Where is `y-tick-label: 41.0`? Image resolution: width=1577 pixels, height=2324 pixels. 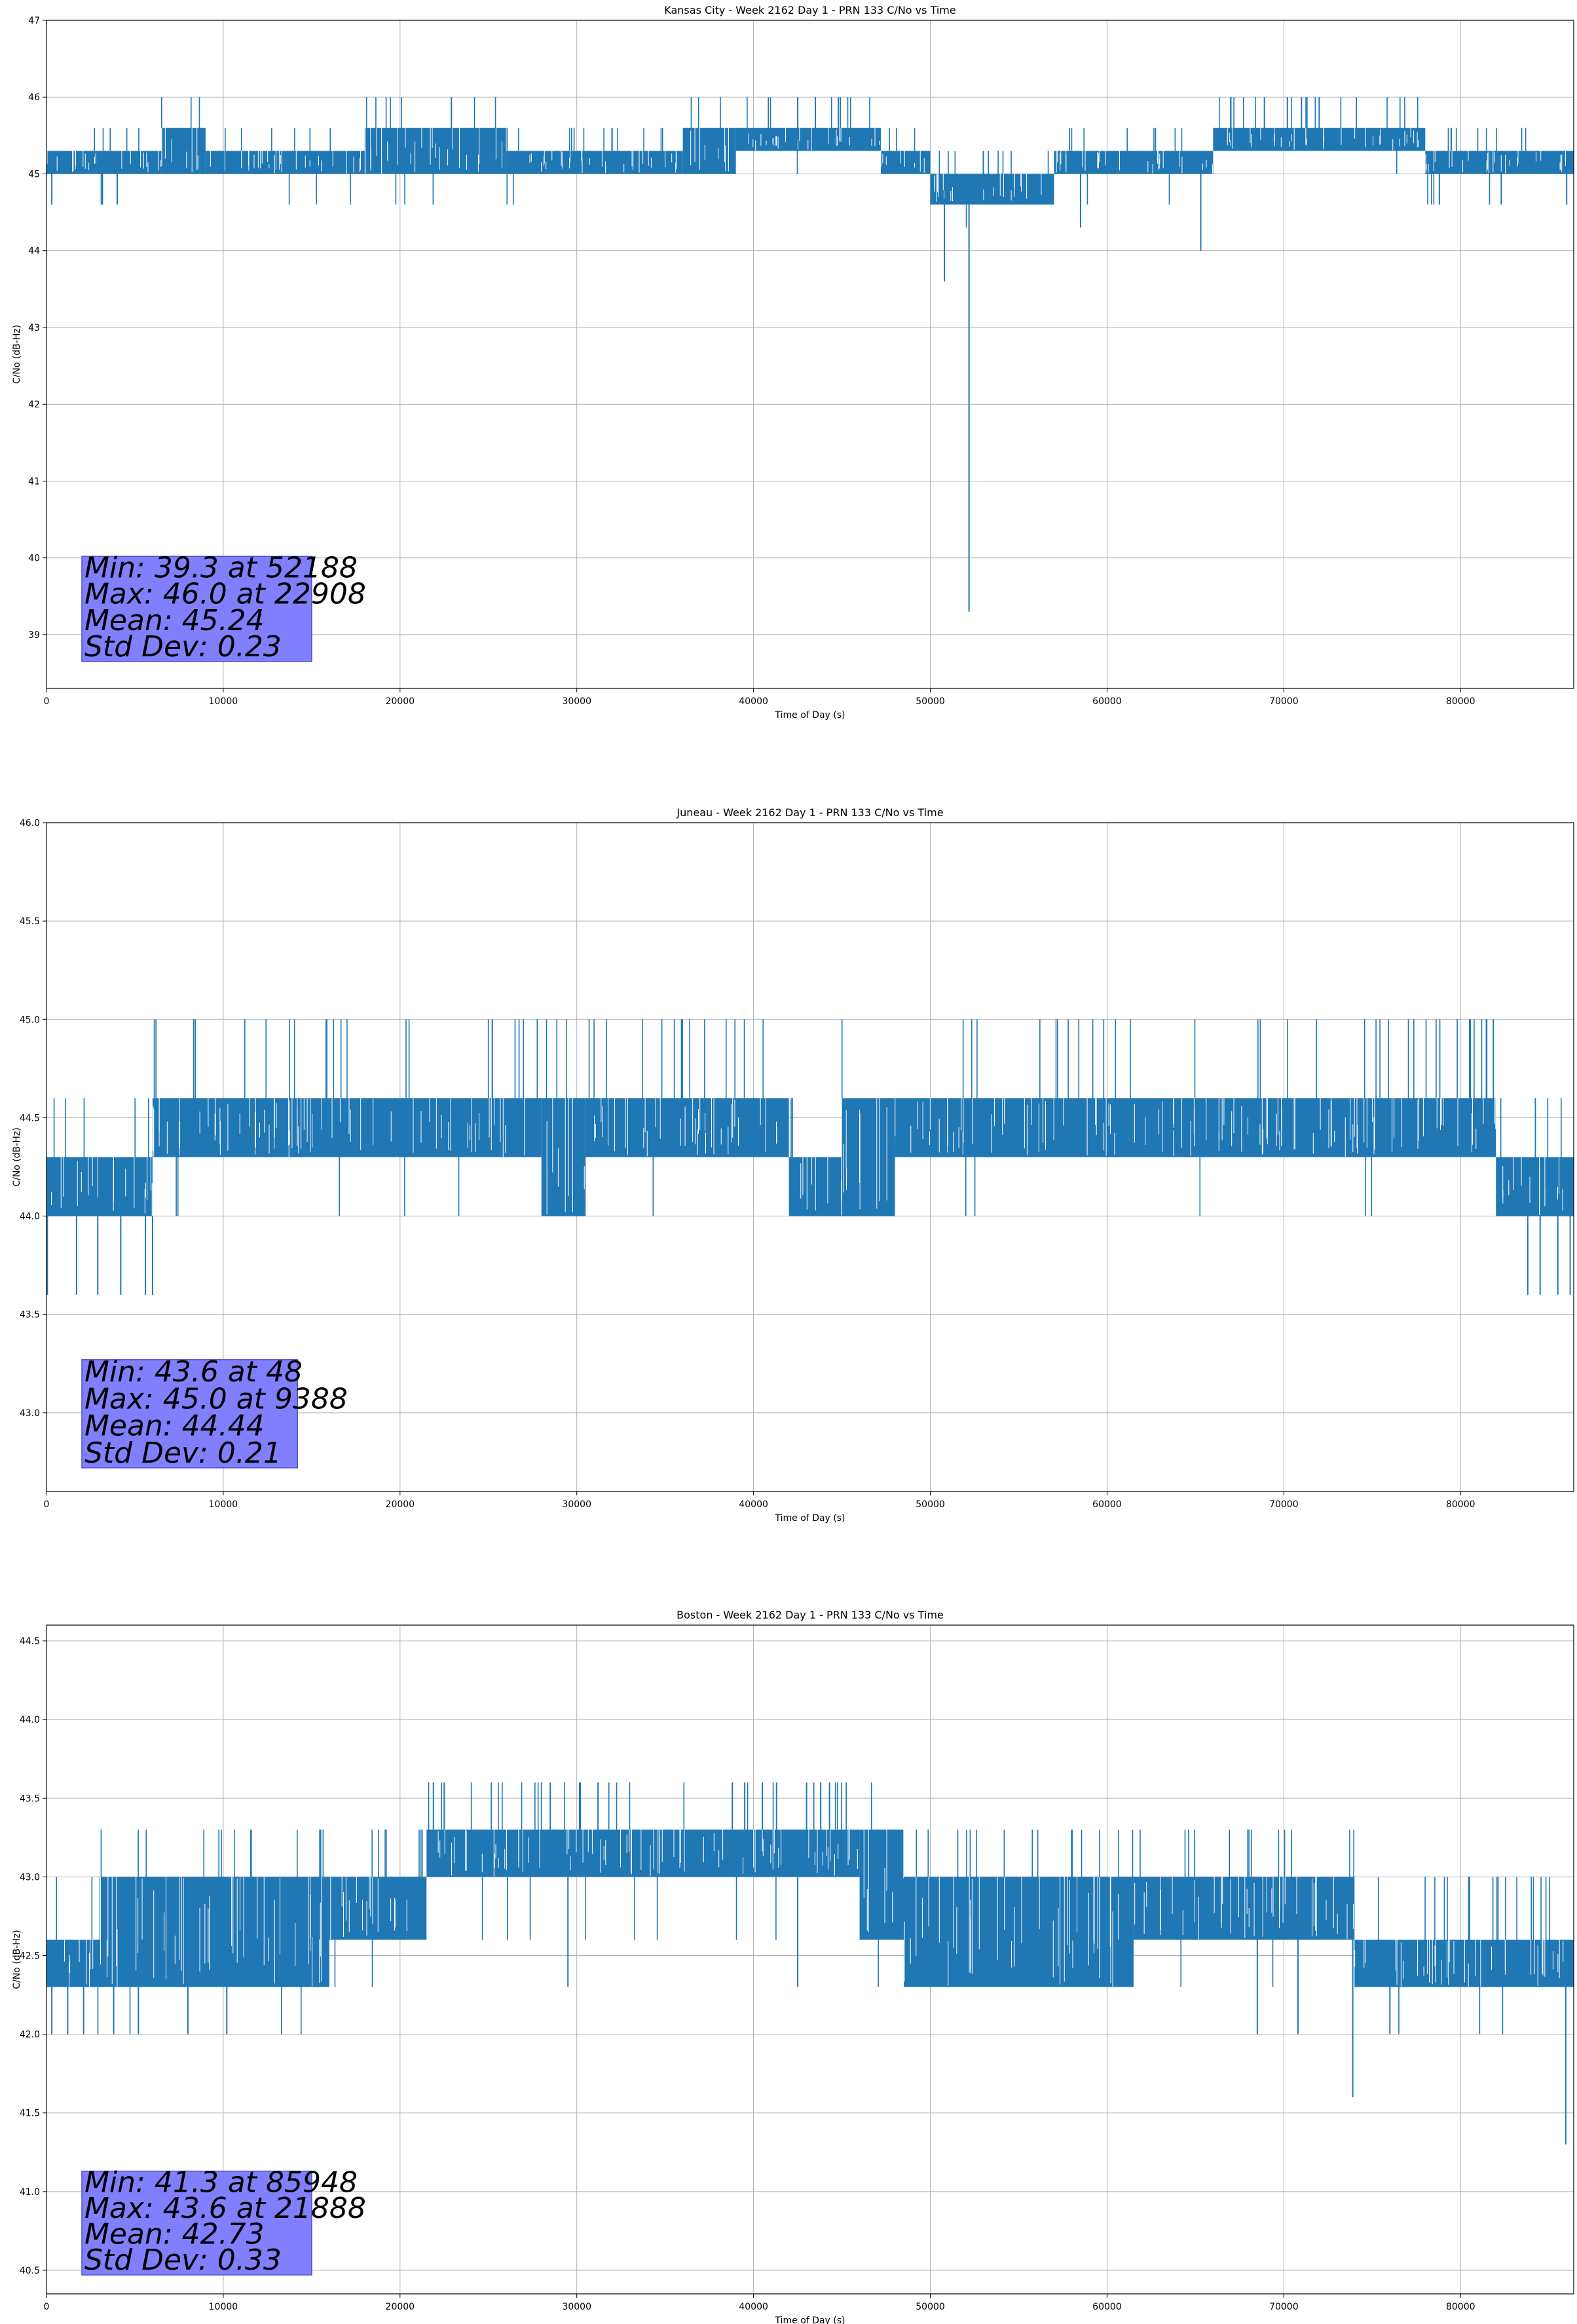
y-tick-label: 41.0 is located at coordinates (30, 2192).